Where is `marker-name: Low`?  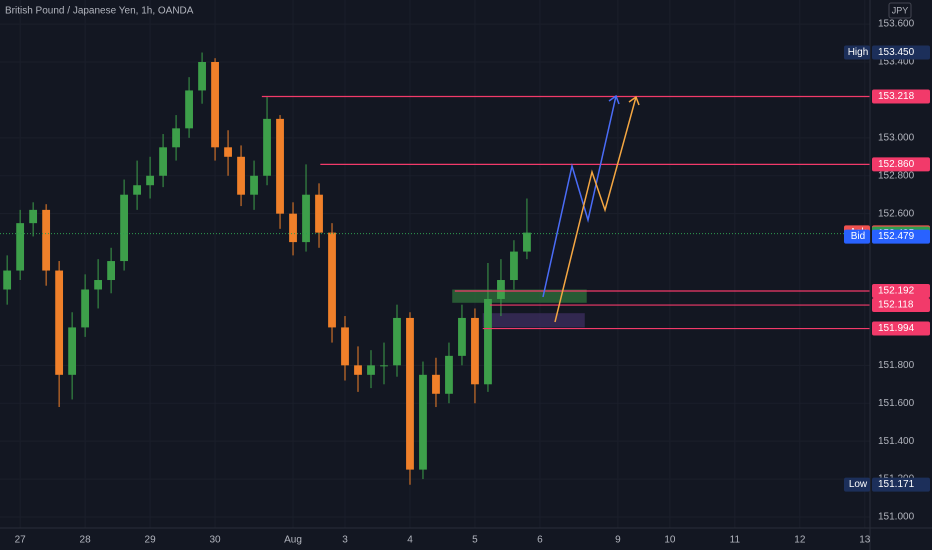 marker-name: Low is located at coordinates (858, 484).